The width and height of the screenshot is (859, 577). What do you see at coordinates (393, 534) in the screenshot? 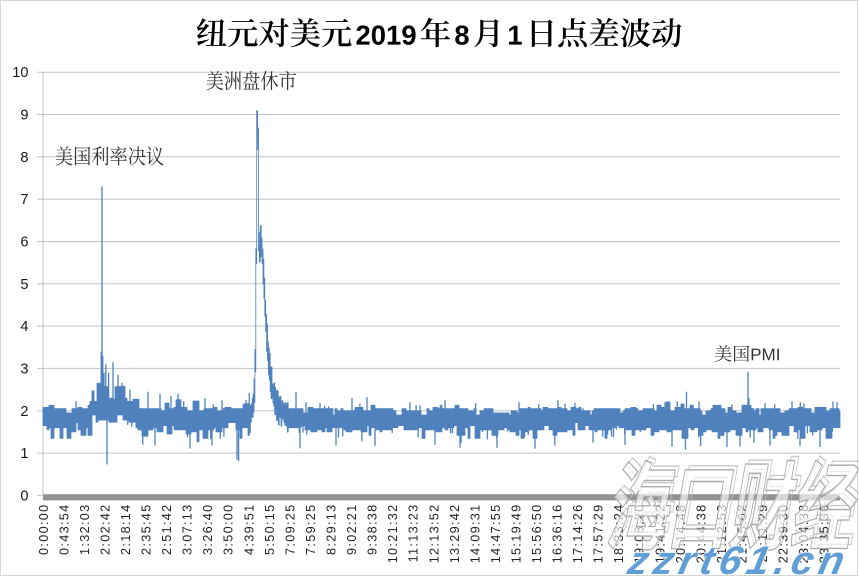
I see `svg-text: 10:21:32` at bounding box center [393, 534].